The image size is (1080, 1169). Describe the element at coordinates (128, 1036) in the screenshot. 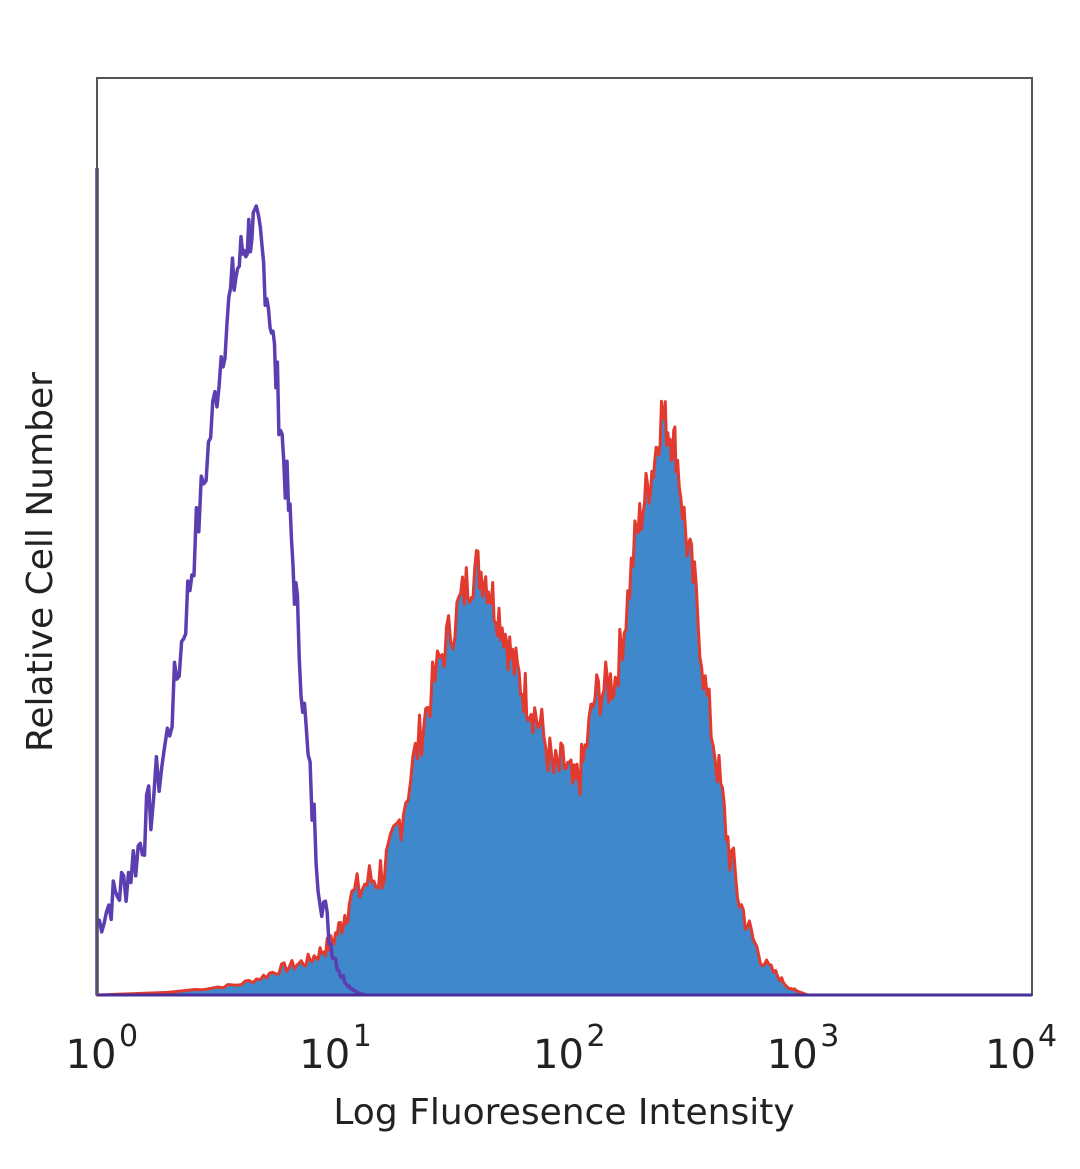

I see `x-tick-exponent: 0` at that location.